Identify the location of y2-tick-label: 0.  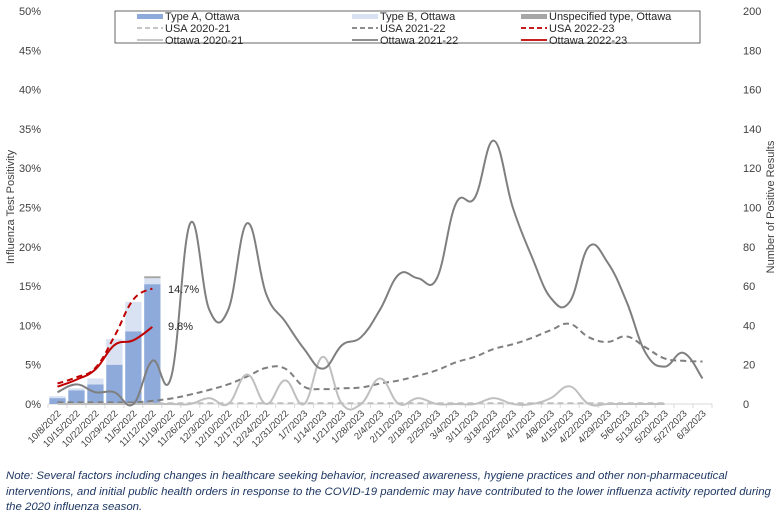
(746, 405).